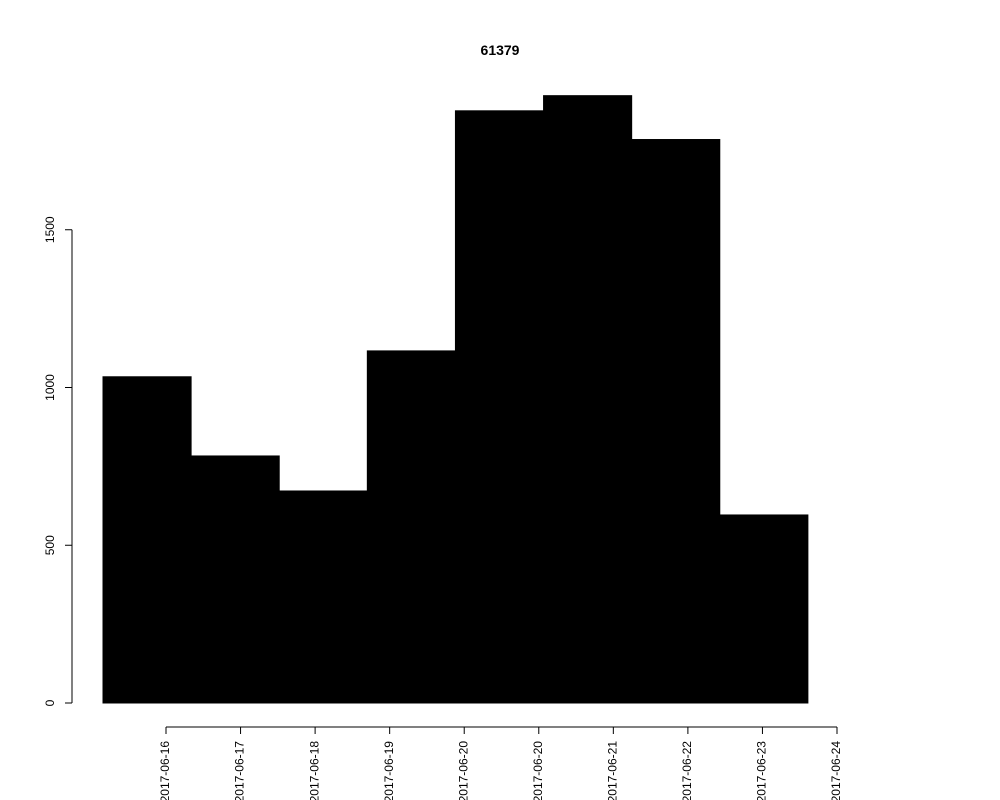 The image size is (1000, 800). What do you see at coordinates (50, 702) in the screenshot?
I see `y-tick-label: 0` at bounding box center [50, 702].